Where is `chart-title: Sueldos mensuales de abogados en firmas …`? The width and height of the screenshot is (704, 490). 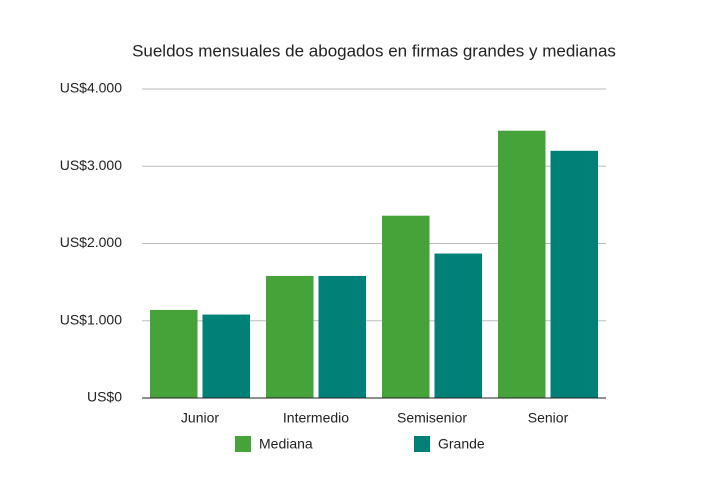 chart-title: Sueldos mensuales de abogados en firmas … is located at coordinates (374, 50).